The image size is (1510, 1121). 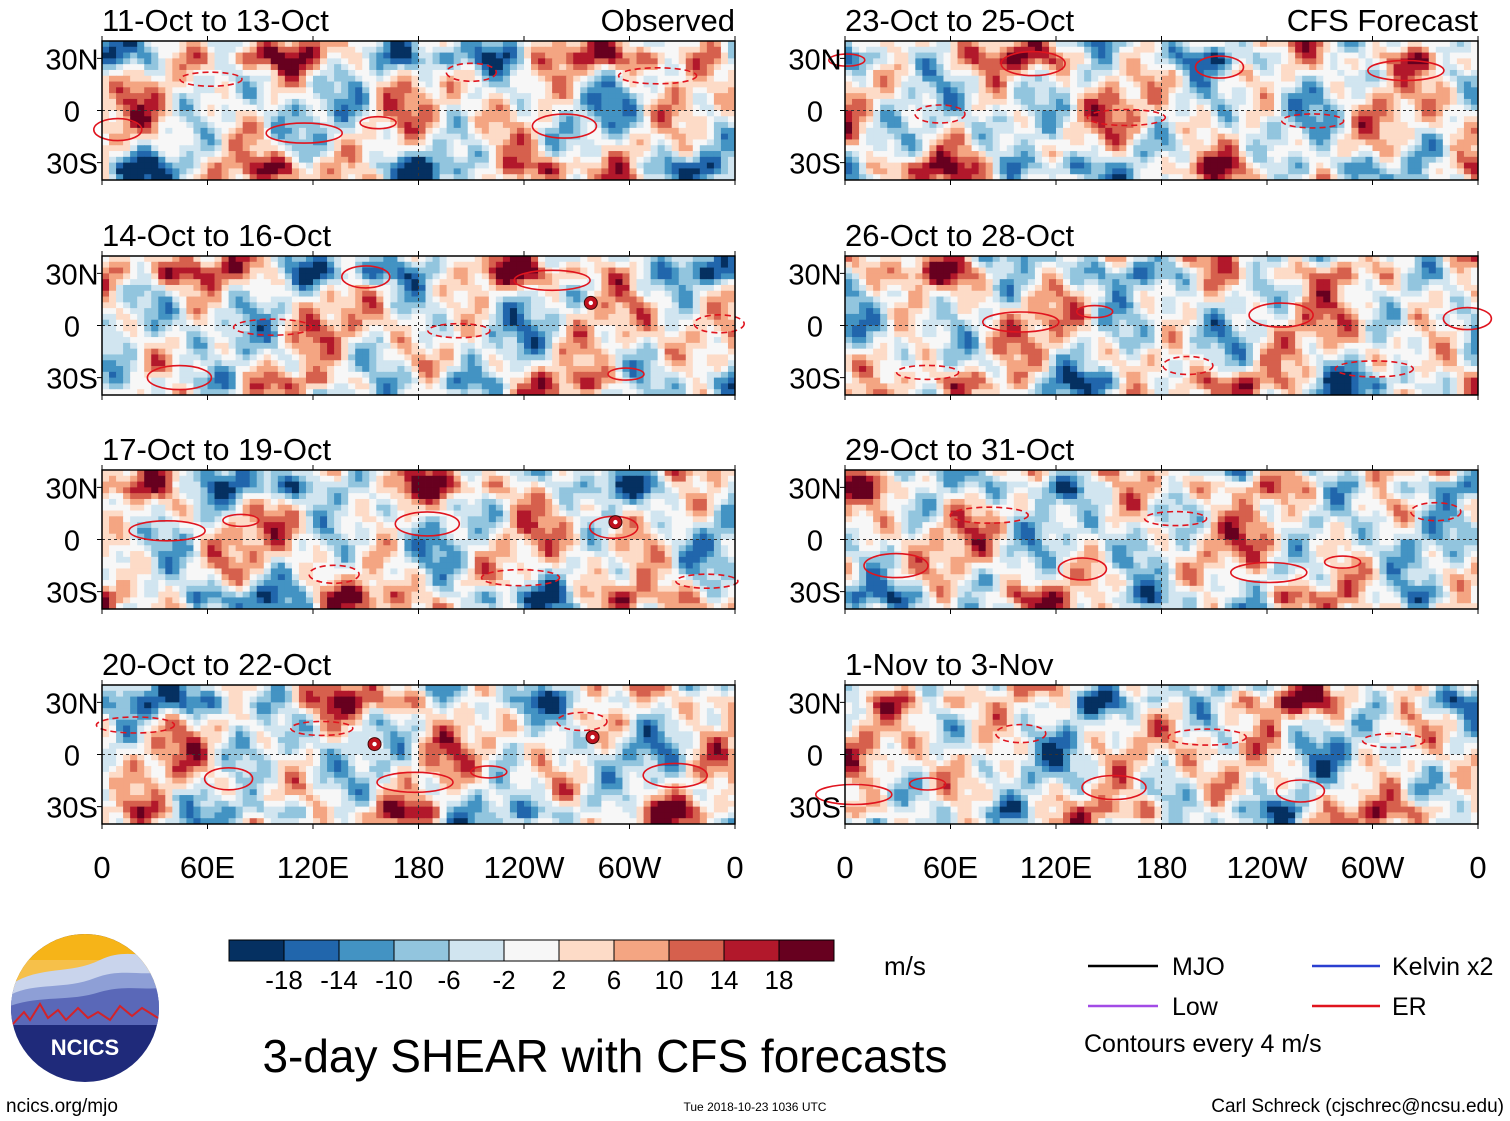 I want to click on legend-label-low: Low, so click(x=1195, y=1007).